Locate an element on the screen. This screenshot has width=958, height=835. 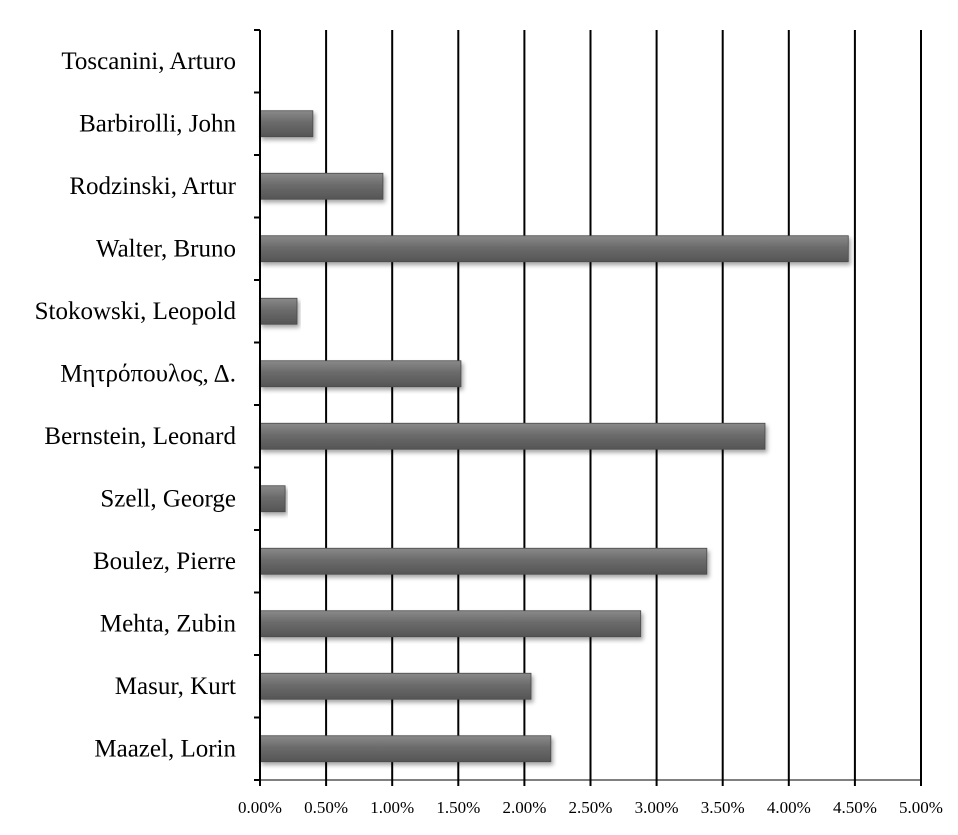
category-label: Boulez, Pierre is located at coordinates (164, 561).